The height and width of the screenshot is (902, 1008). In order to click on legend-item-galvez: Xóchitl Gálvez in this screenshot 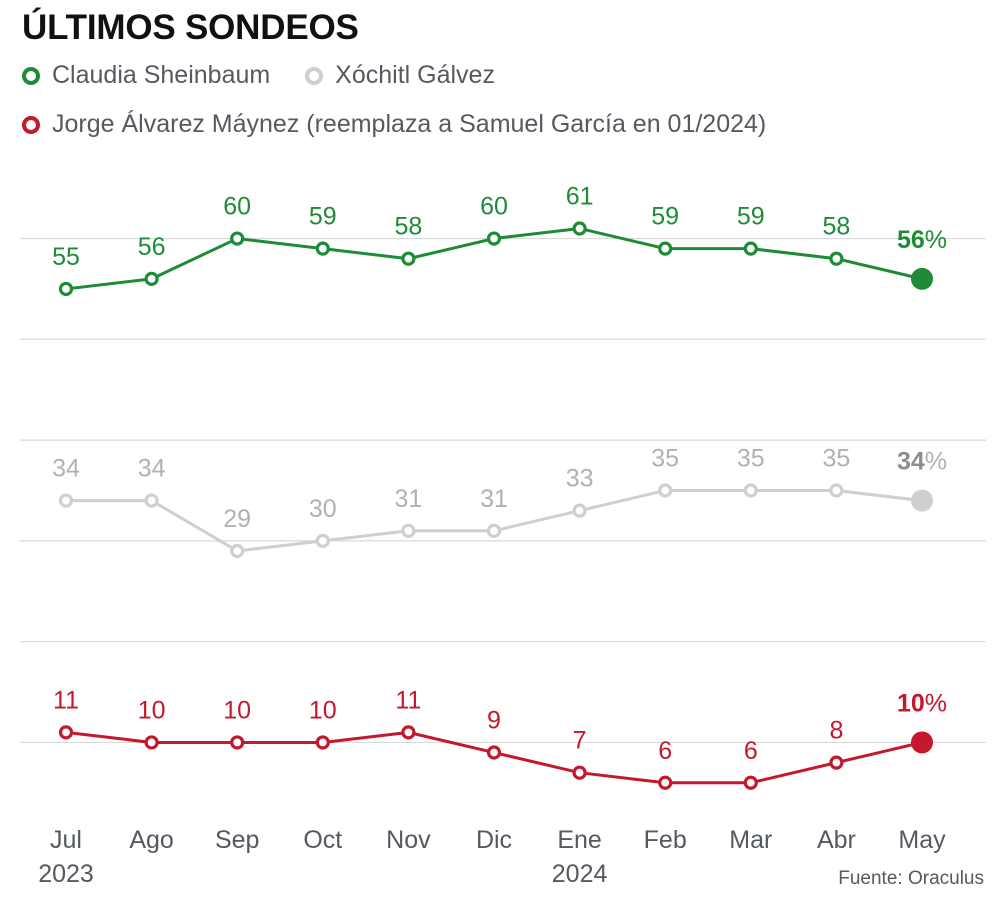, I will do `click(400, 75)`.